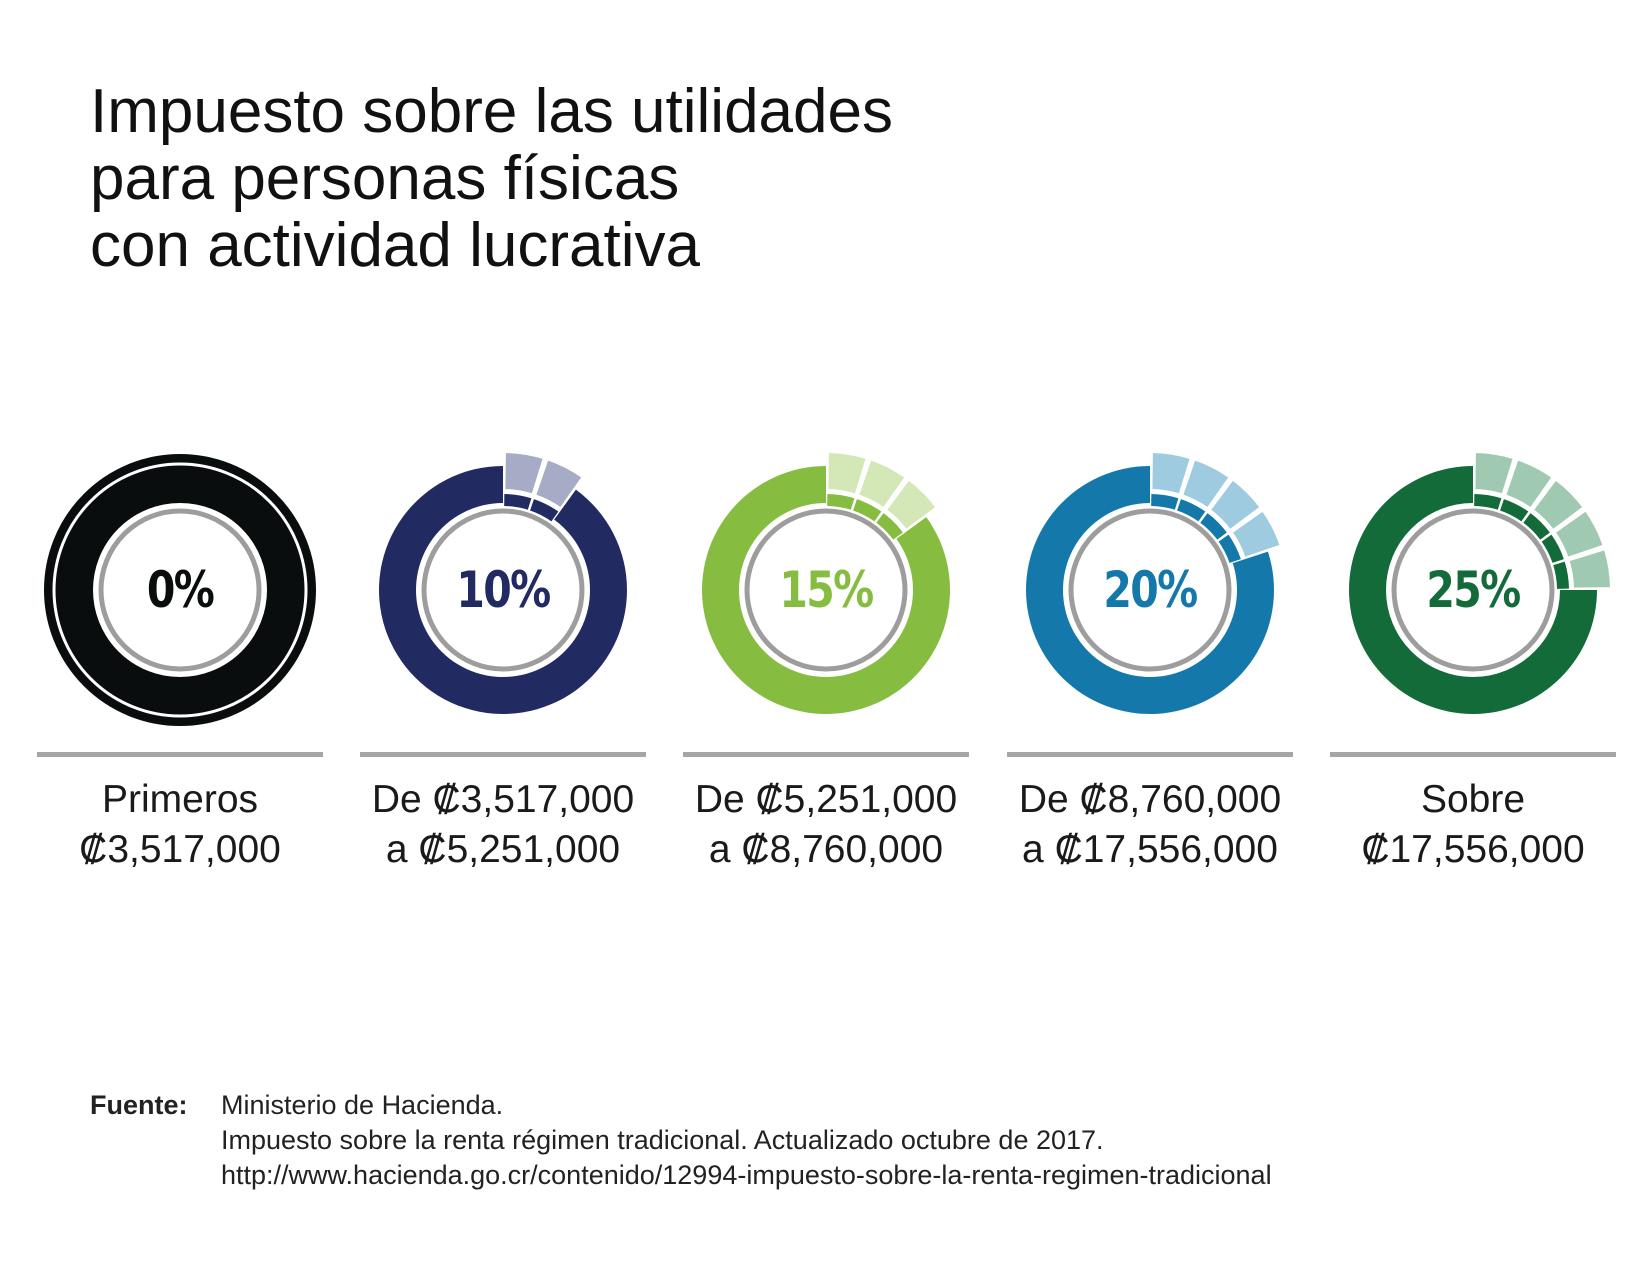  What do you see at coordinates (1473, 799) in the screenshot?
I see `bracket-25-range-line-1: Sobre` at bounding box center [1473, 799].